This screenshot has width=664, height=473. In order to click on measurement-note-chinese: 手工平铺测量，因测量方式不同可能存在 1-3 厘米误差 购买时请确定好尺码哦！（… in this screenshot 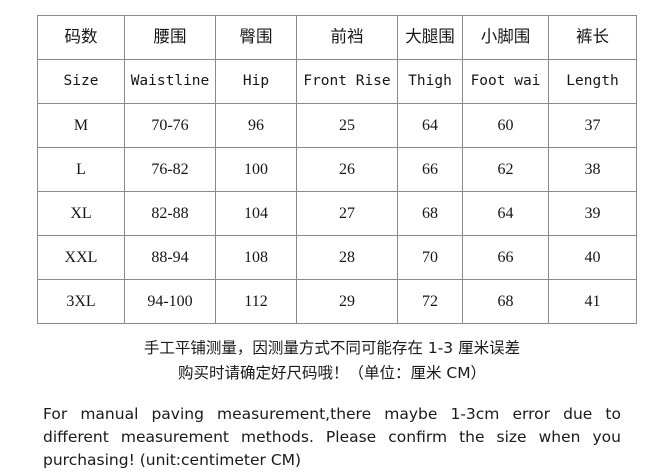, I will do `click(332, 361)`.